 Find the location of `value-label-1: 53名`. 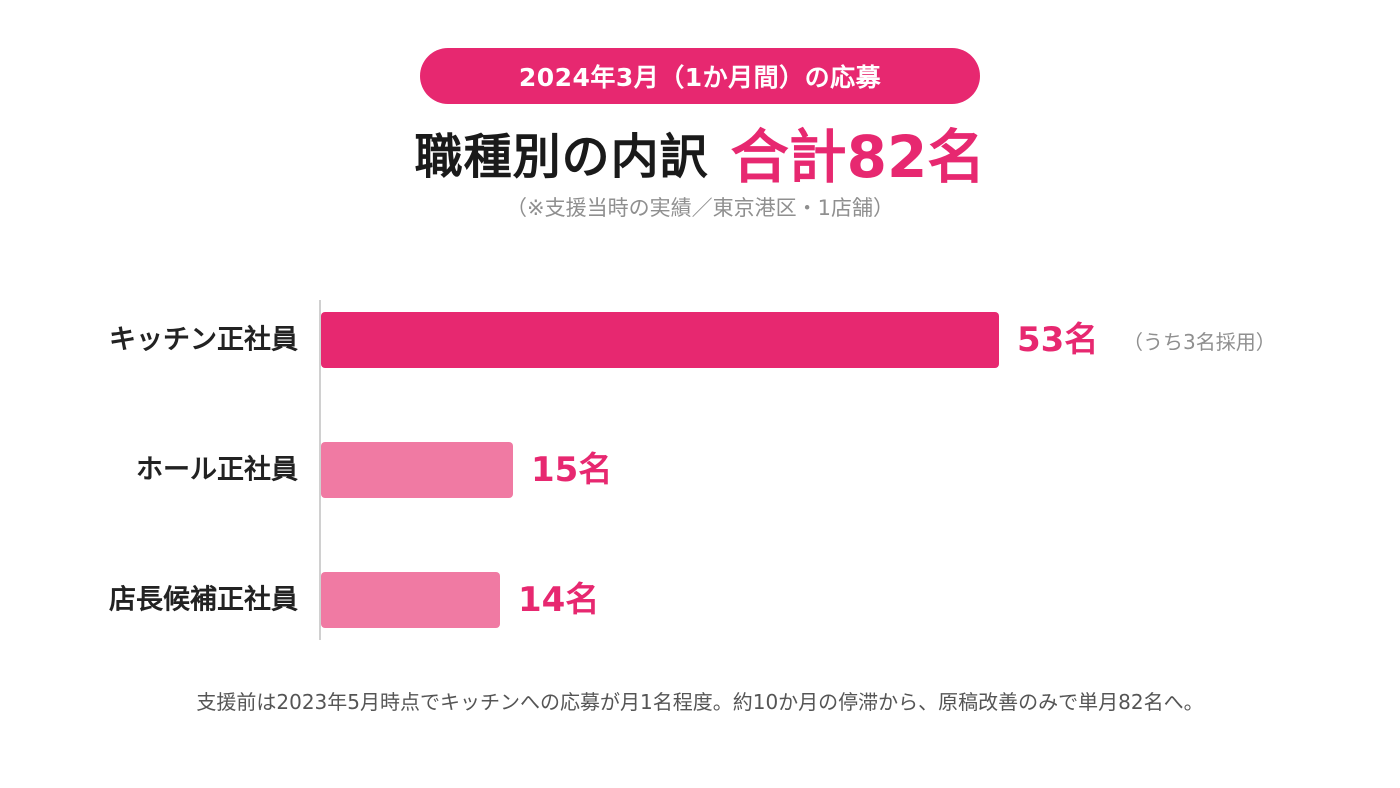

value-label-1: 53名 is located at coordinates (1057, 340).